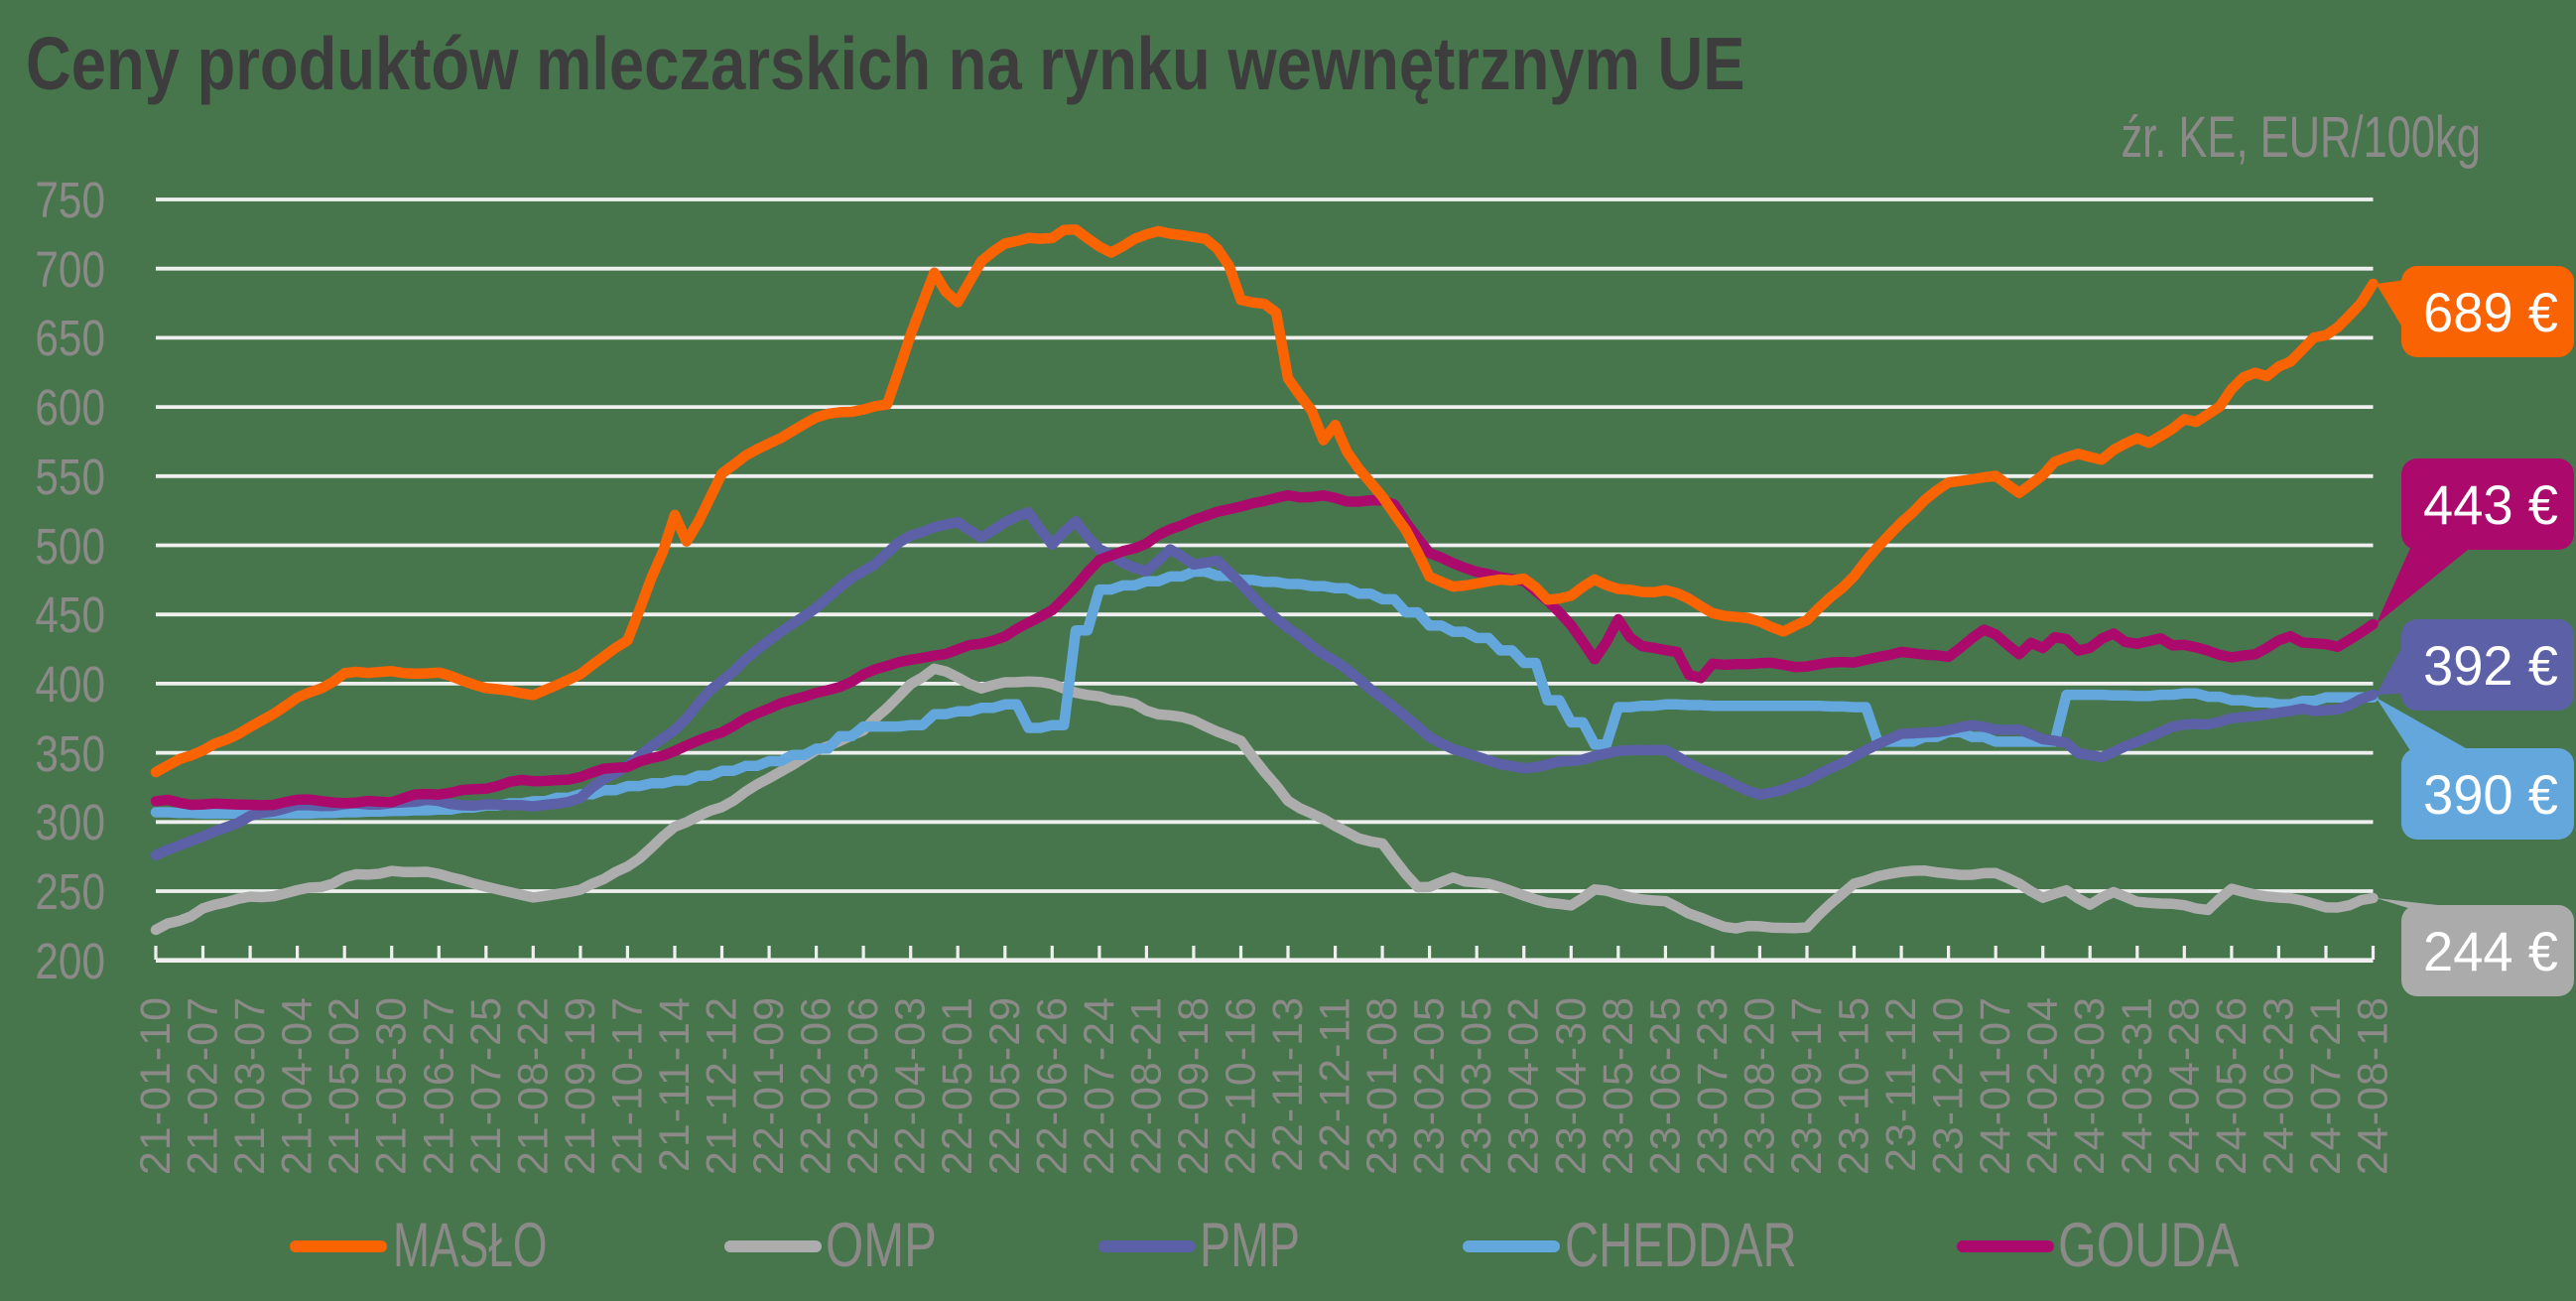  Describe the element at coordinates (1430, 1085) in the screenshot. I see `svg-text: 23-02-05` at that location.